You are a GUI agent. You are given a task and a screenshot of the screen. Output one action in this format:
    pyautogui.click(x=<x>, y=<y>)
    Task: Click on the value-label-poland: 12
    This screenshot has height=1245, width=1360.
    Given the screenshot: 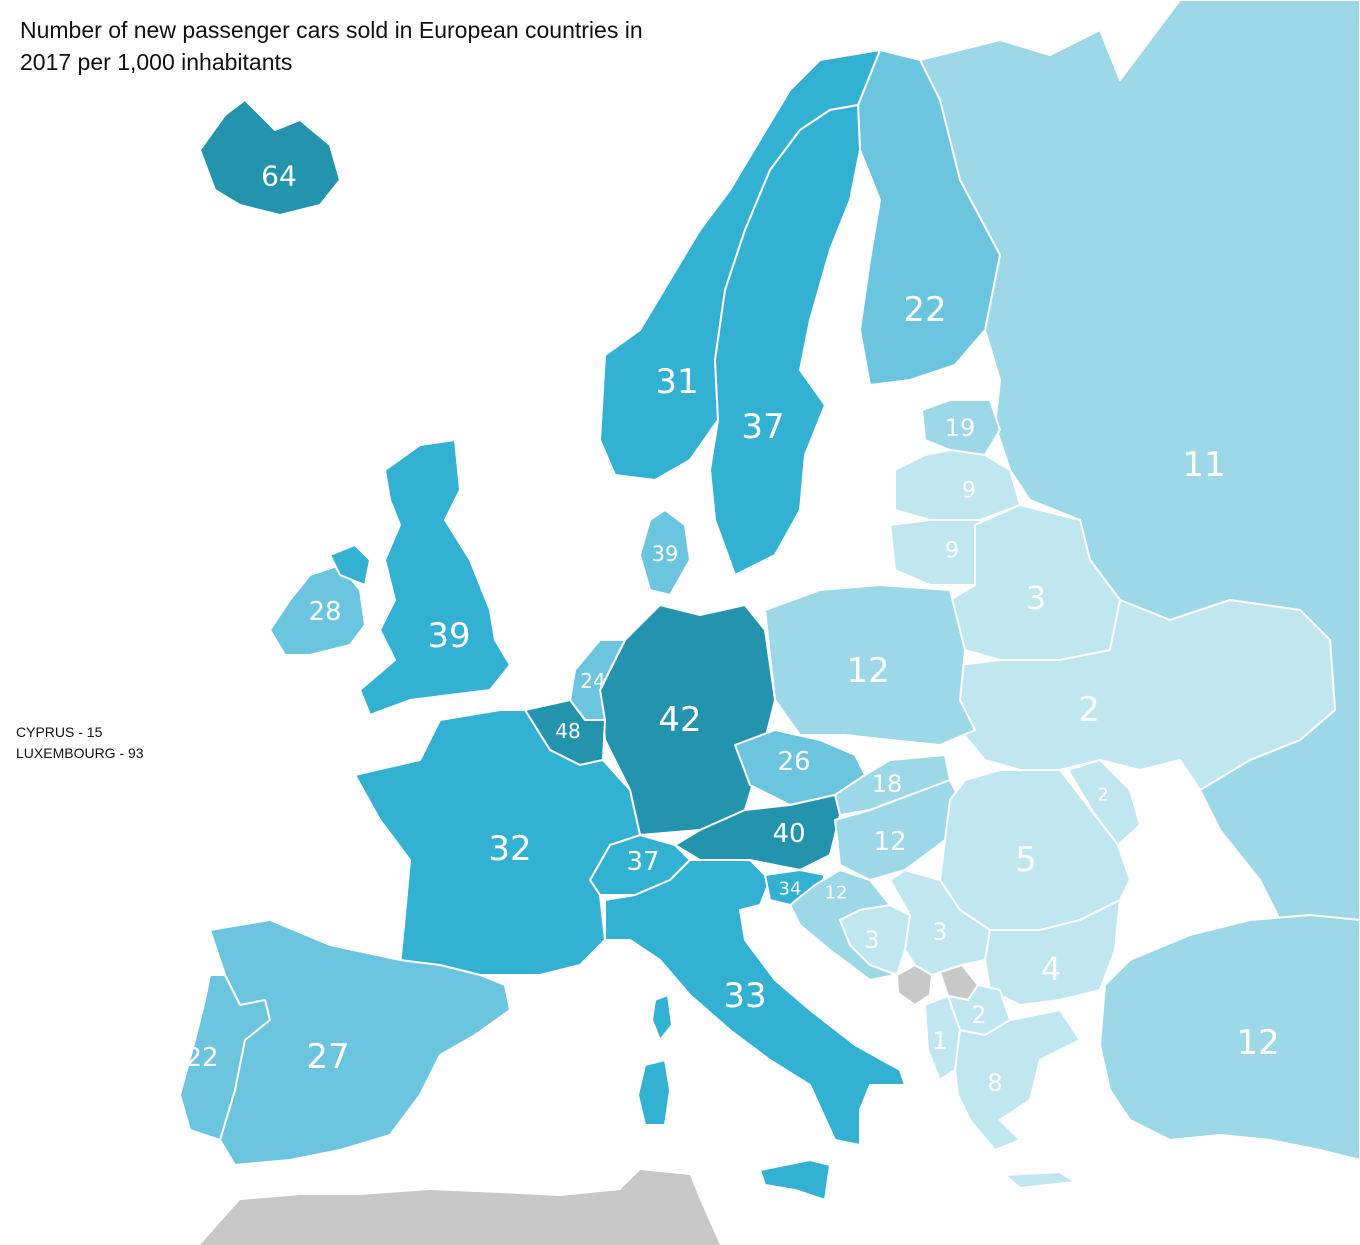 What is the action you would take?
    pyautogui.click(x=867, y=671)
    